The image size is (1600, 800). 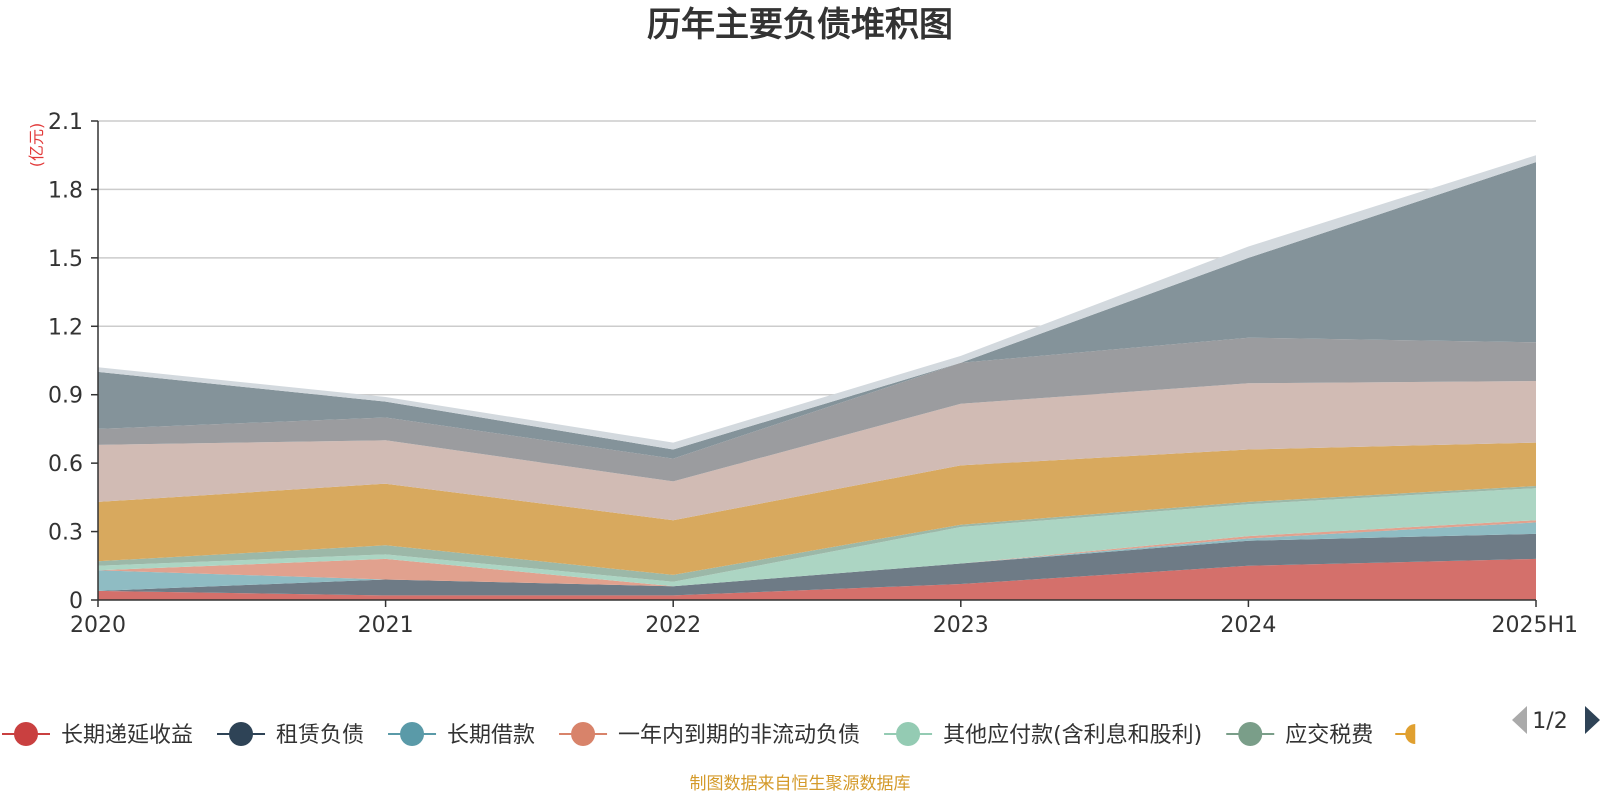 I want to click on area-租赁负债: 租赁负债, so click(x=817, y=564).